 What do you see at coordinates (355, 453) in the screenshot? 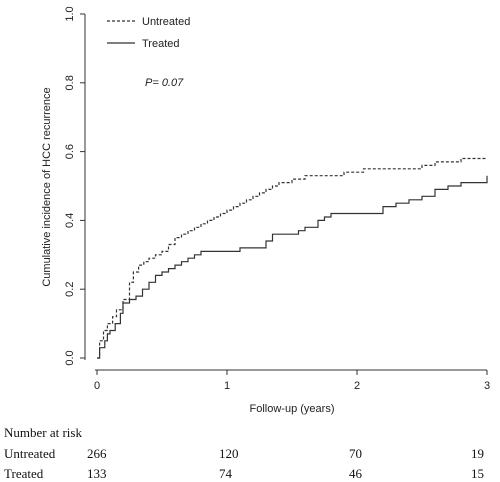
I see `risk-value: 70` at bounding box center [355, 453].